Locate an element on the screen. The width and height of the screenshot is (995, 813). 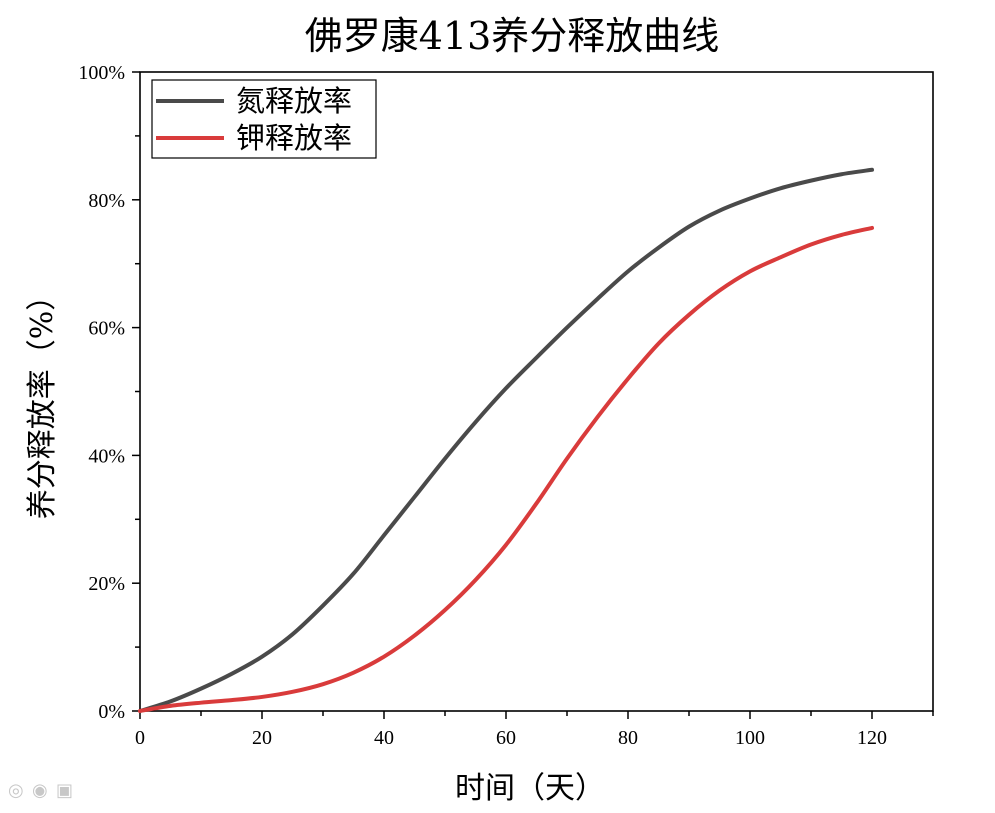
watermark-logo: ◎ ◉ ▣ is located at coordinates (41, 790).